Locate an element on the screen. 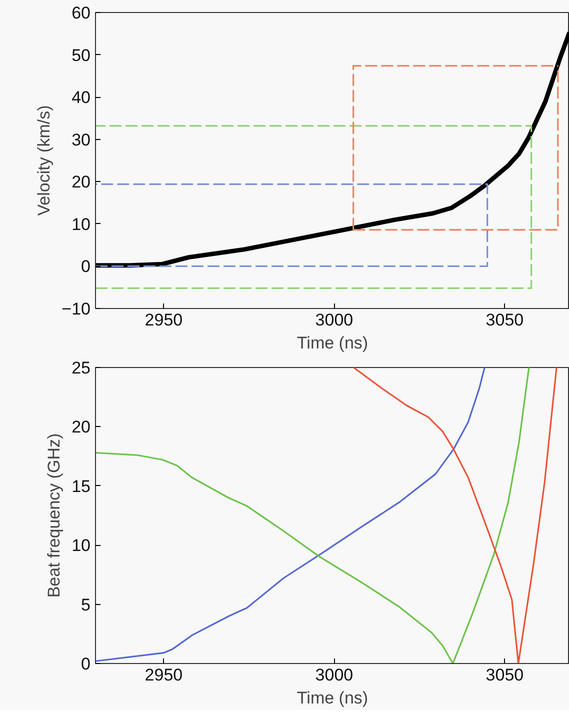  y-tick-label: 60 is located at coordinates (81, 13).